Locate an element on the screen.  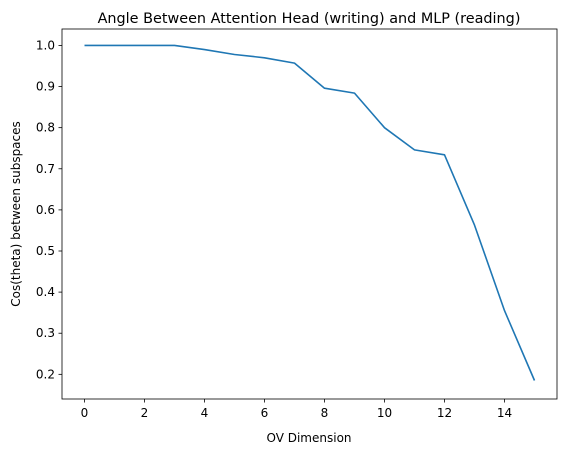
x-tick-label: 10 is located at coordinates (384, 413).